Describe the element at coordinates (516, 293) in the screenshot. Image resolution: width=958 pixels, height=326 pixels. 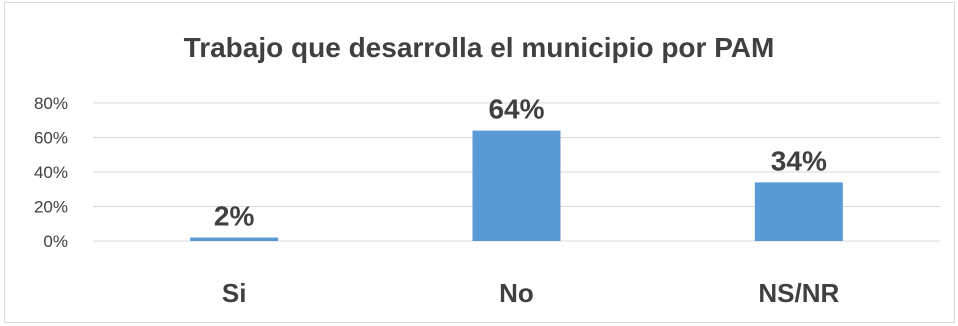
I see `category-label: No` at that location.